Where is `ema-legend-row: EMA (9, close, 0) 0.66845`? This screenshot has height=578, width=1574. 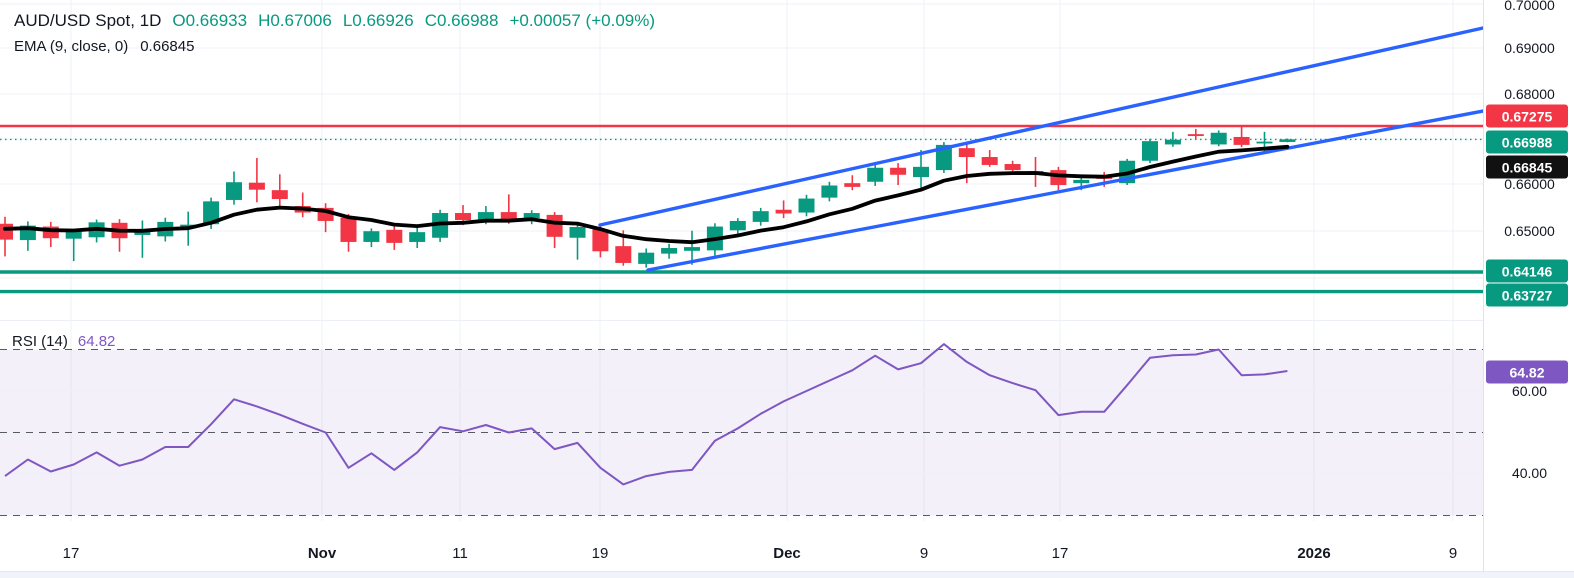
ema-legend-row: EMA (9, close, 0) 0.66845 is located at coordinates (334, 46).